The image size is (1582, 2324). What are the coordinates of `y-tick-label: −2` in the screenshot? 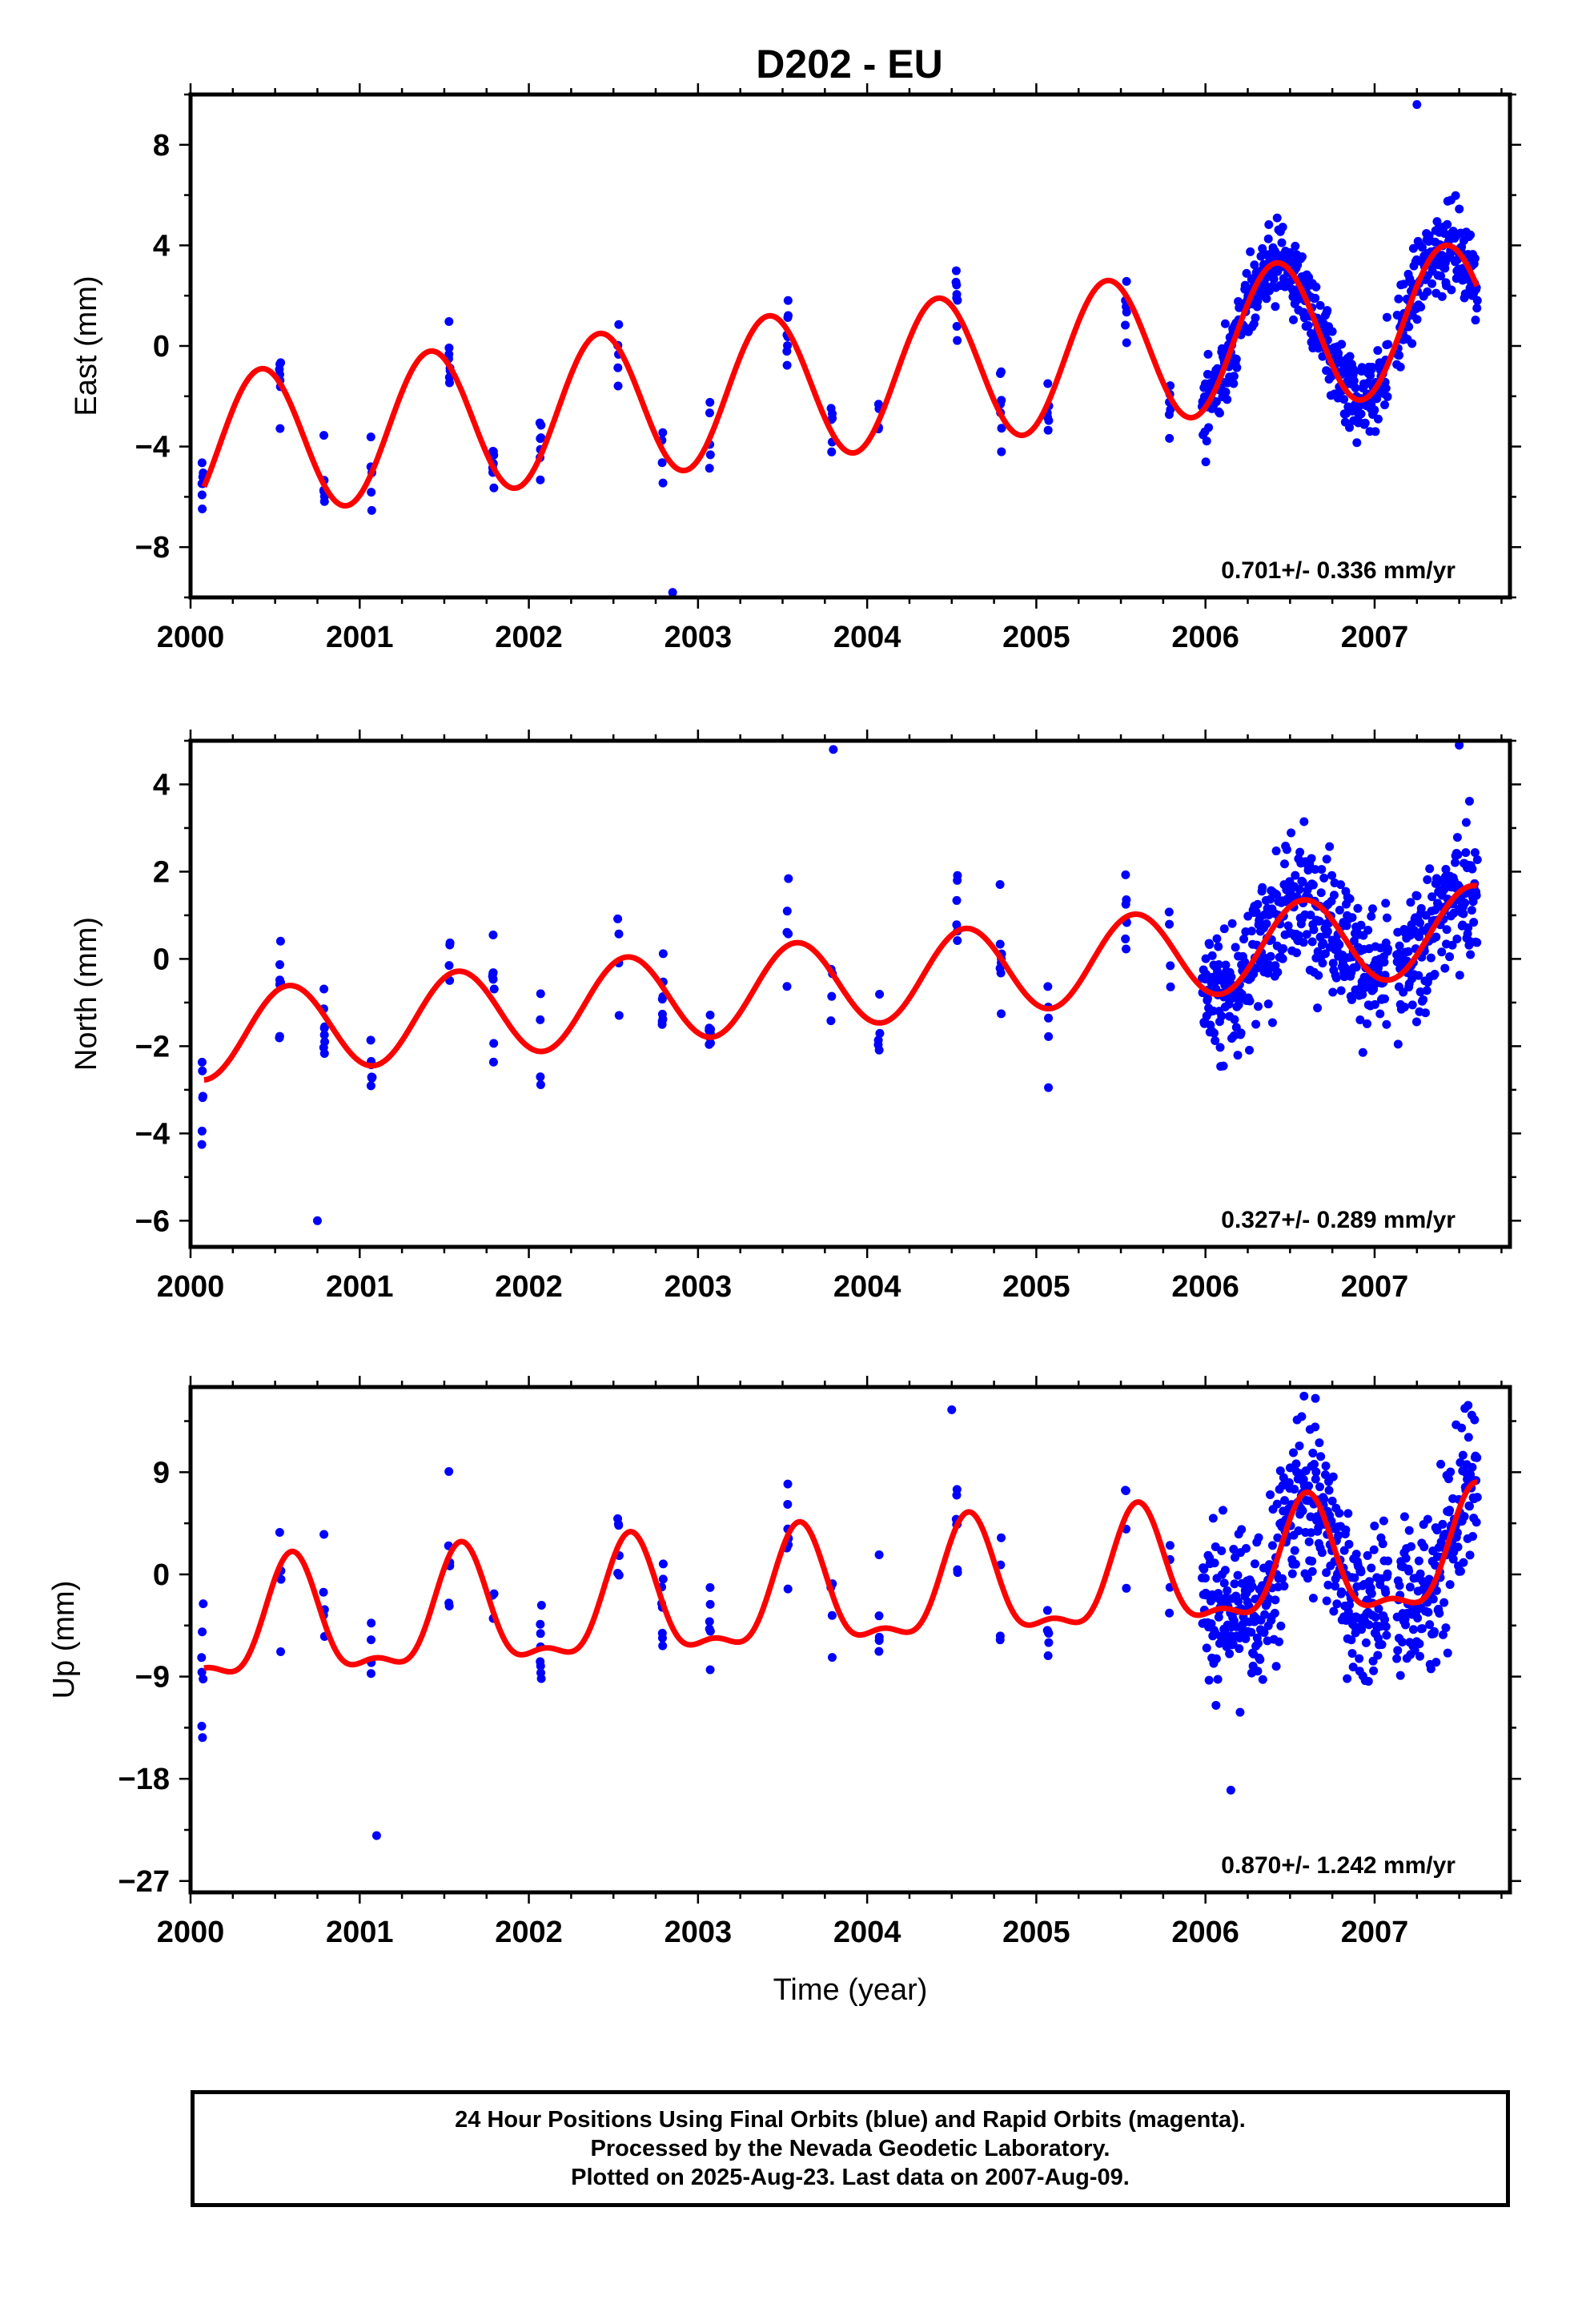 It's located at (152, 1046).